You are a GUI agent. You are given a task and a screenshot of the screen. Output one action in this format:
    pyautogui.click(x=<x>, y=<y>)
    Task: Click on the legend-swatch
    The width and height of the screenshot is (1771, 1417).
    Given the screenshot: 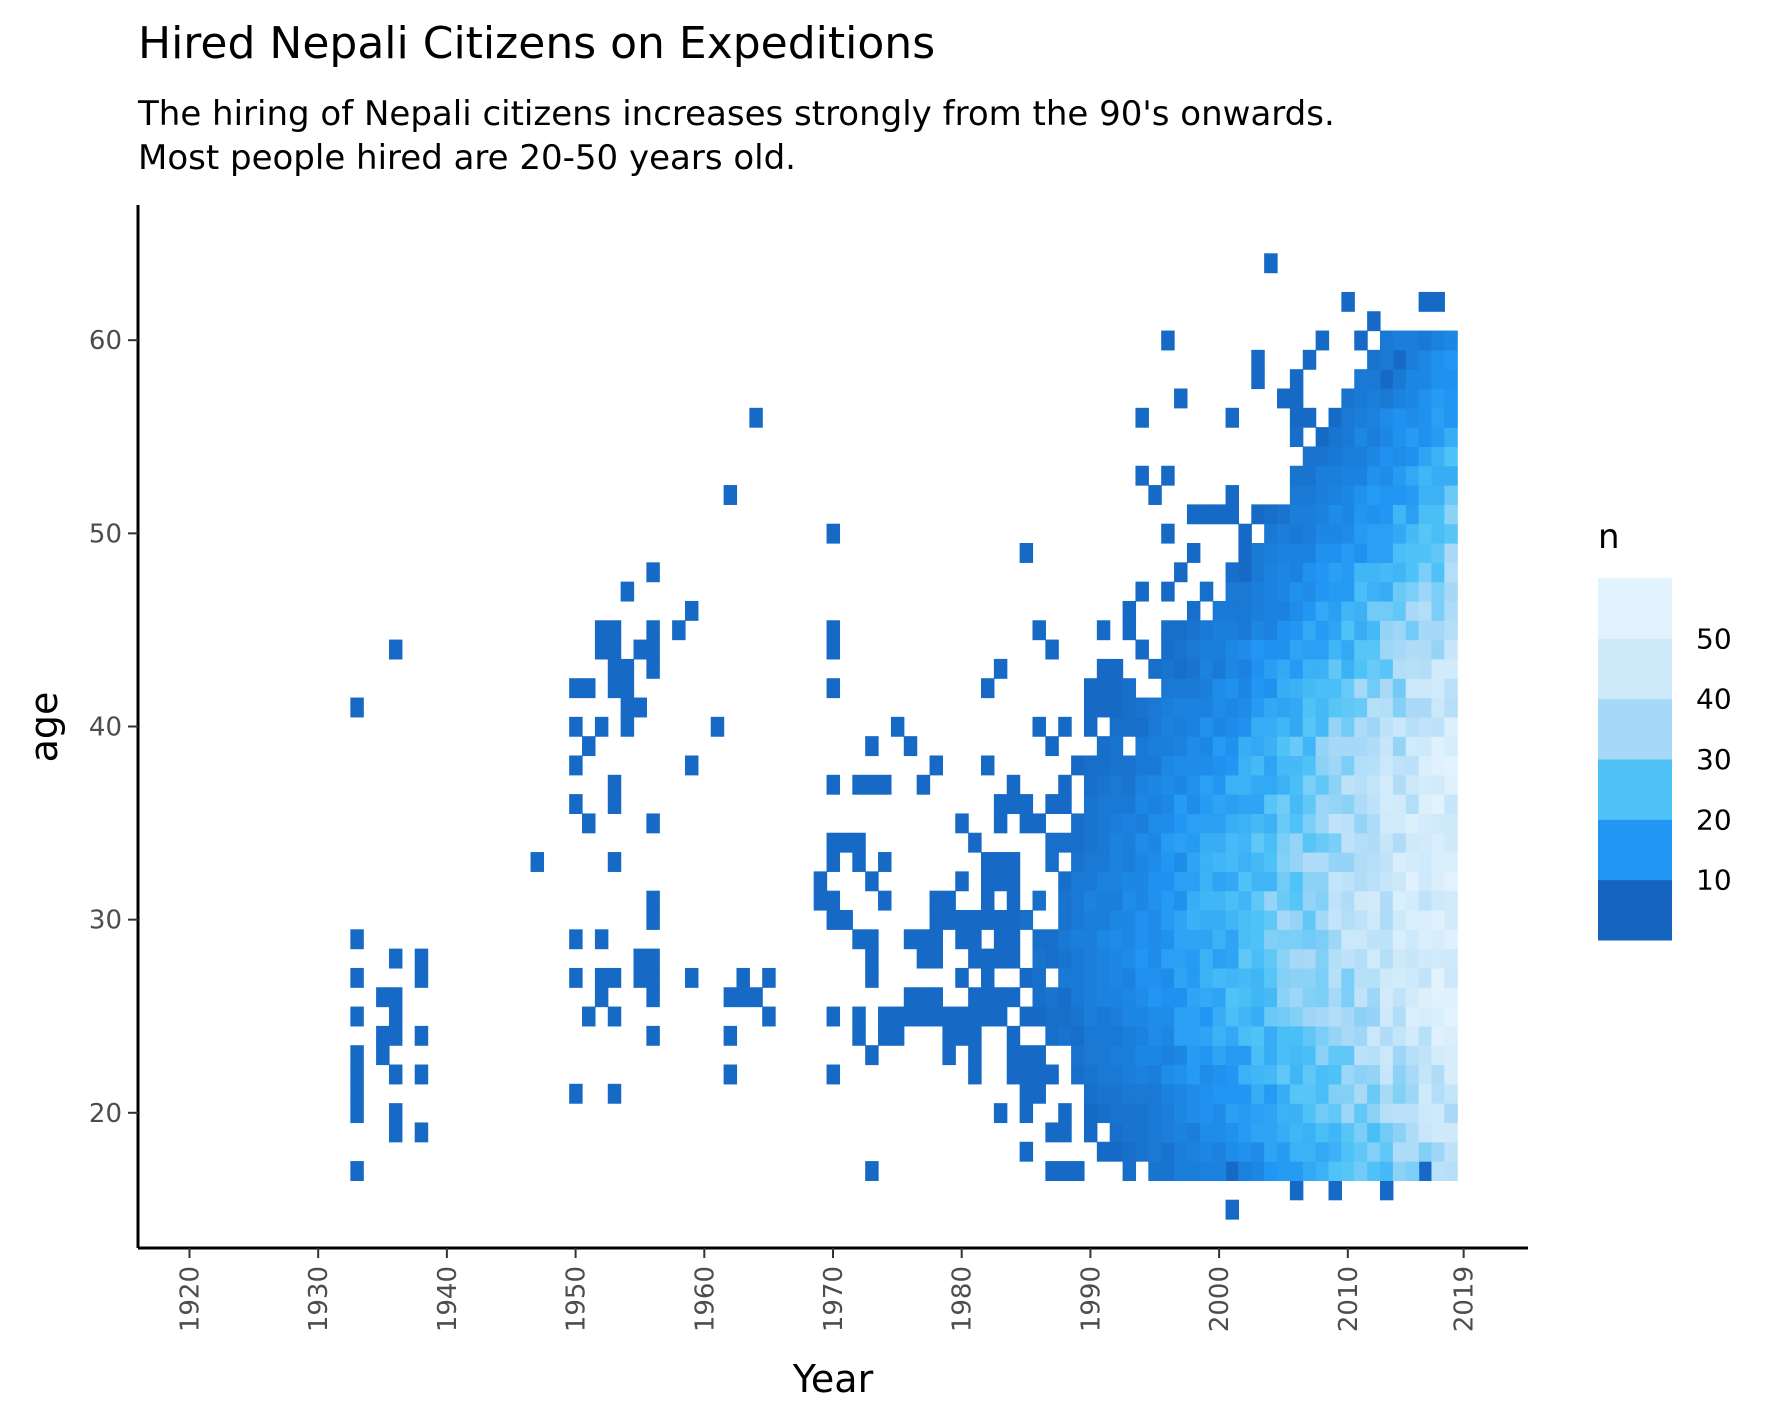 What is the action you would take?
    pyautogui.click(x=1635, y=729)
    